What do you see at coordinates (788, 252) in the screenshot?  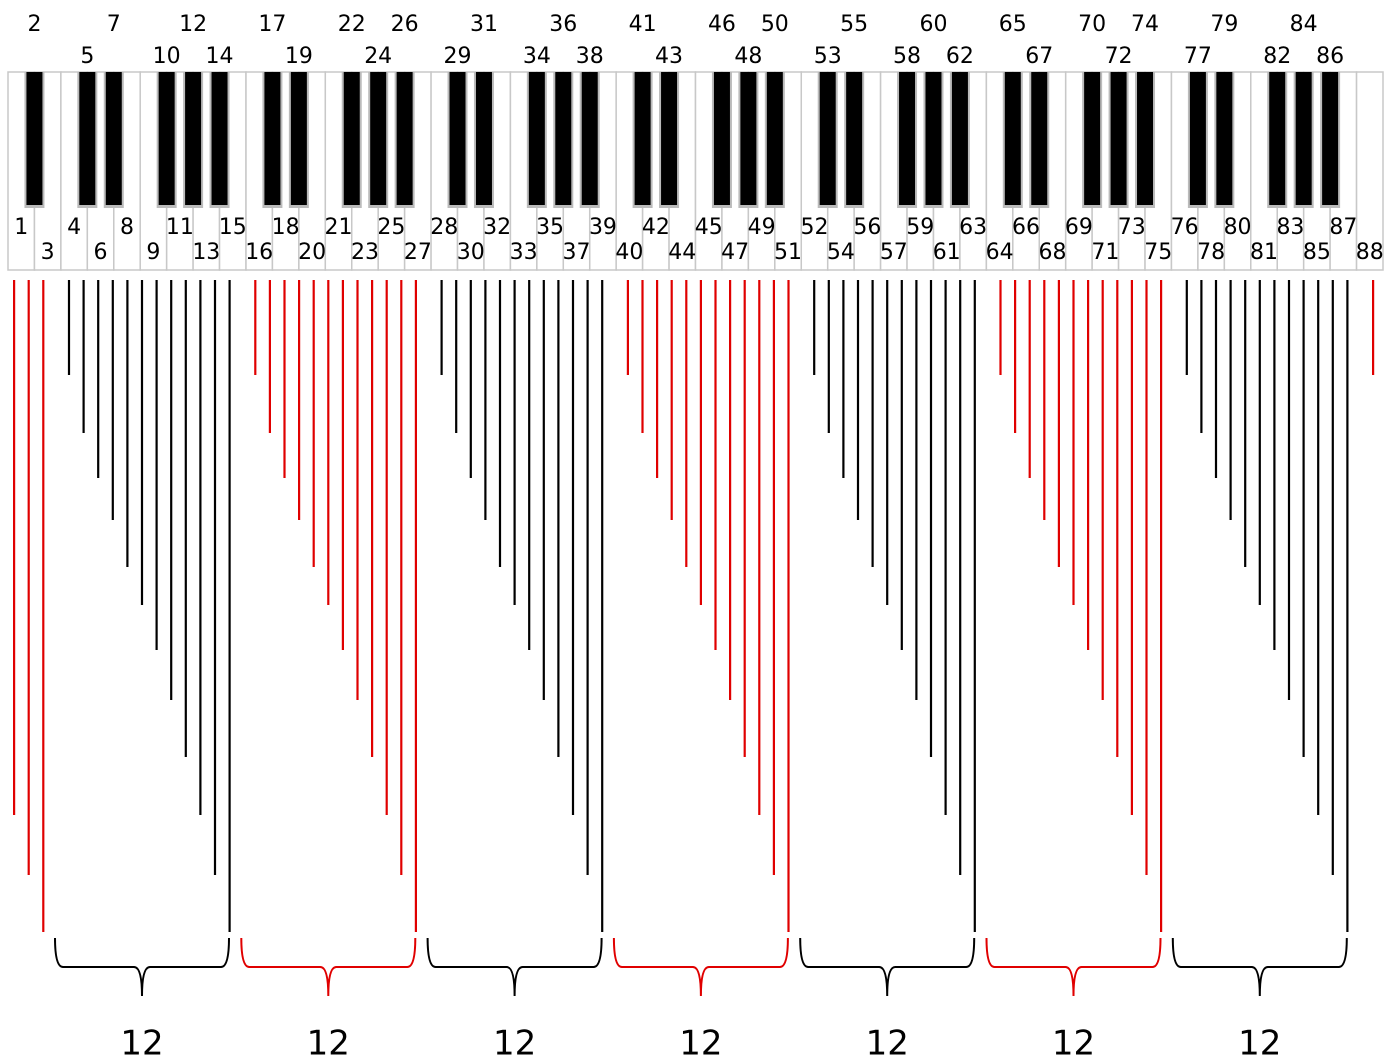 I see `white-key-label: 51` at bounding box center [788, 252].